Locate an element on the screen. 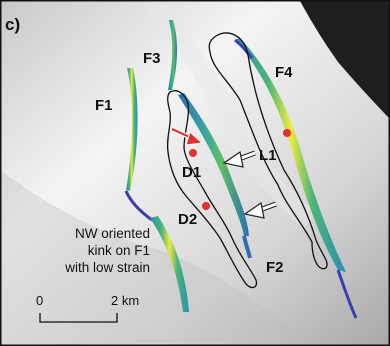 Image resolution: width=390 pixels, height=346 pixels. scale-end-label: 2 km is located at coordinates (125, 300).